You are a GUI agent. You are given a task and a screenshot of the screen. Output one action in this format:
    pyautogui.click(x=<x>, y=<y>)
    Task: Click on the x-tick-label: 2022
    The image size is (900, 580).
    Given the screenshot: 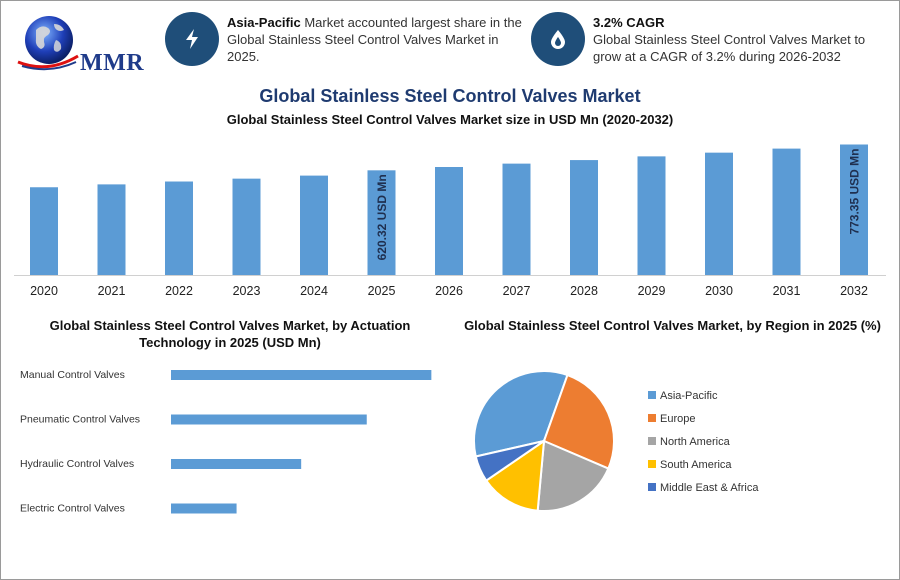 What is the action you would take?
    pyautogui.click(x=179, y=291)
    